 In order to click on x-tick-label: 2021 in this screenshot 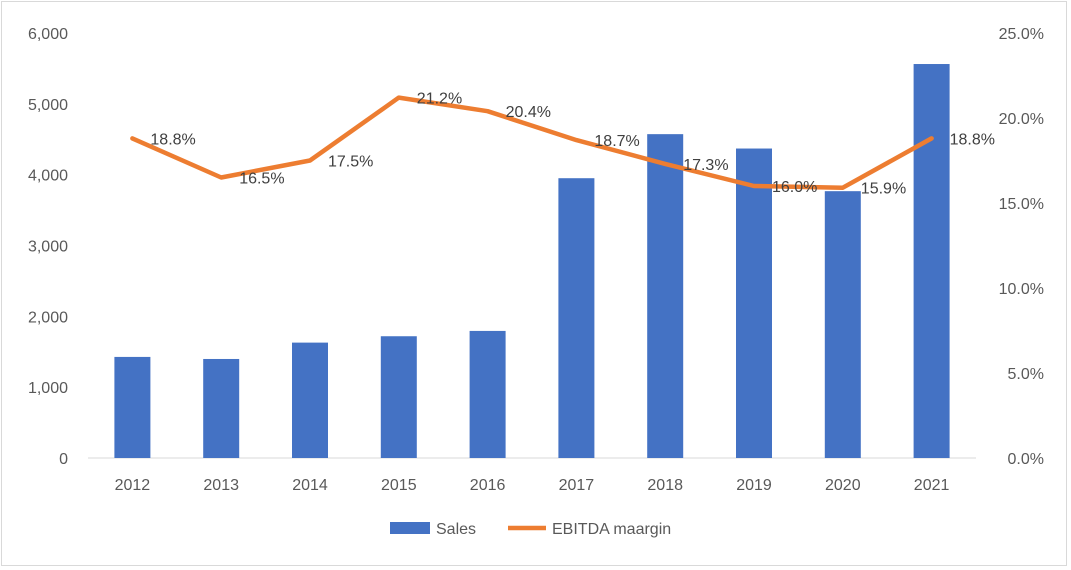, I will do `click(932, 485)`.